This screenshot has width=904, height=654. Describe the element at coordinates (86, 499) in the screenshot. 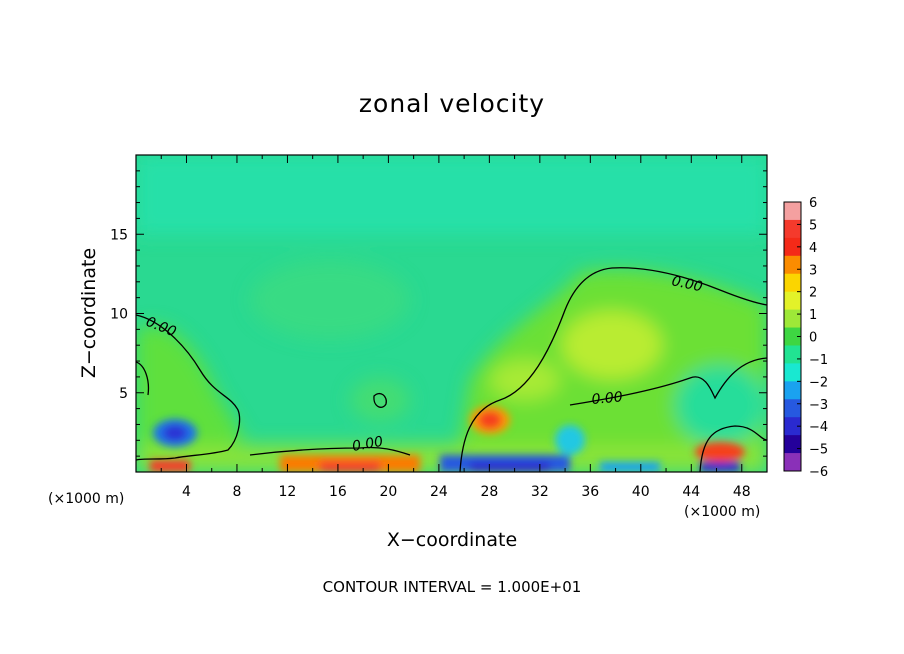

I see `x-unit-label-left: (×1000 m)` at that location.